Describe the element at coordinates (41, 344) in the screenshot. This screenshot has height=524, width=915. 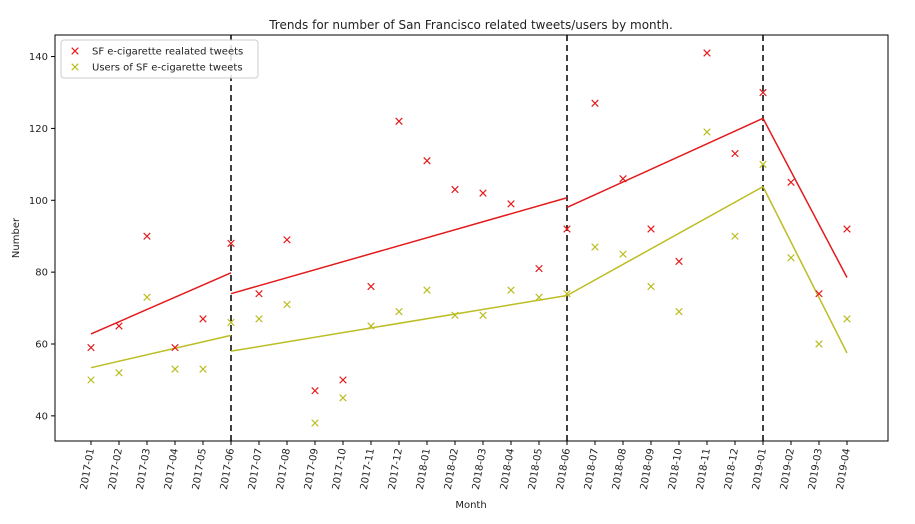
I see `y-tick-label: 60` at that location.